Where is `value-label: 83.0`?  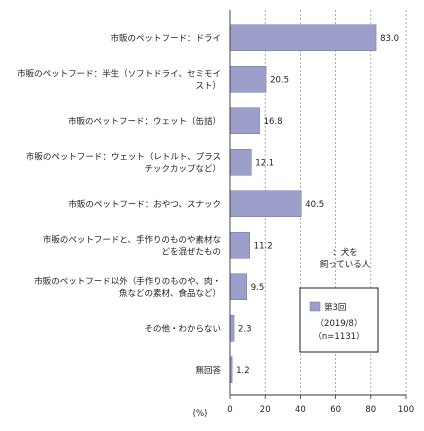 value-label: 83.0 is located at coordinates (389, 39).